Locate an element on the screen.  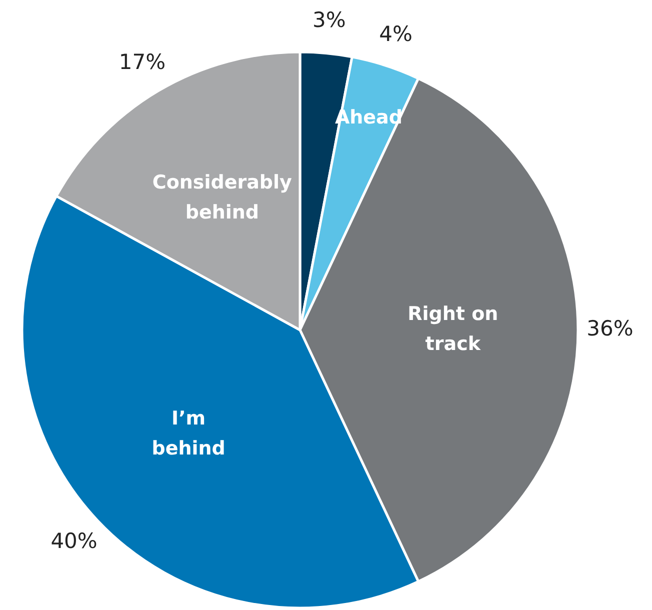
data-label: 36% is located at coordinates (610, 328).